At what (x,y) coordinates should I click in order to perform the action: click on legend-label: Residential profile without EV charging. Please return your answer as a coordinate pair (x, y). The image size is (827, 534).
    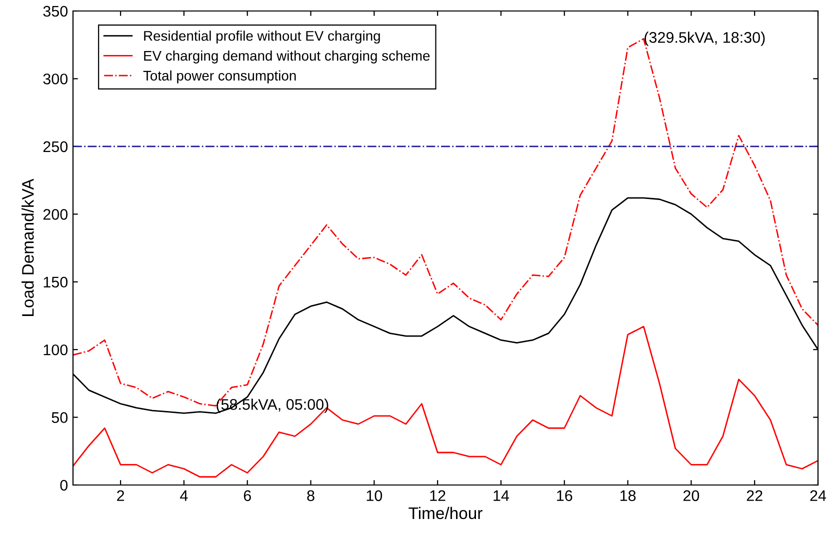
    Looking at the image, I should click on (262, 37).